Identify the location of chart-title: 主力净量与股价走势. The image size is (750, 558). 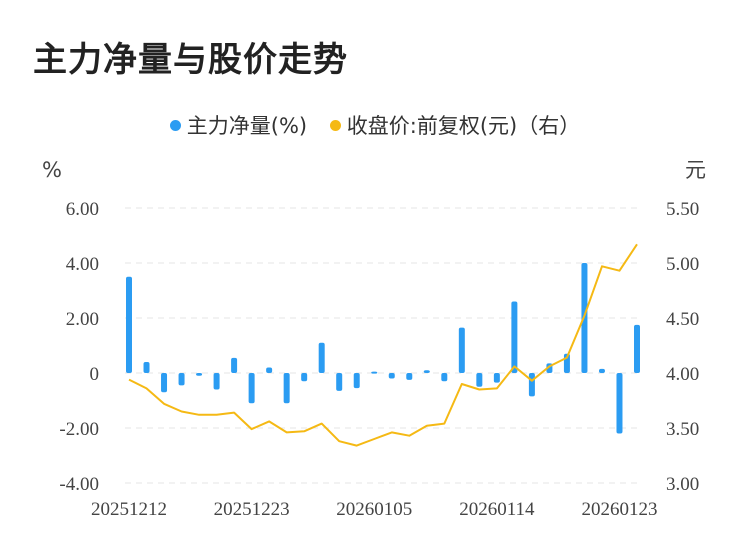
(190, 60).